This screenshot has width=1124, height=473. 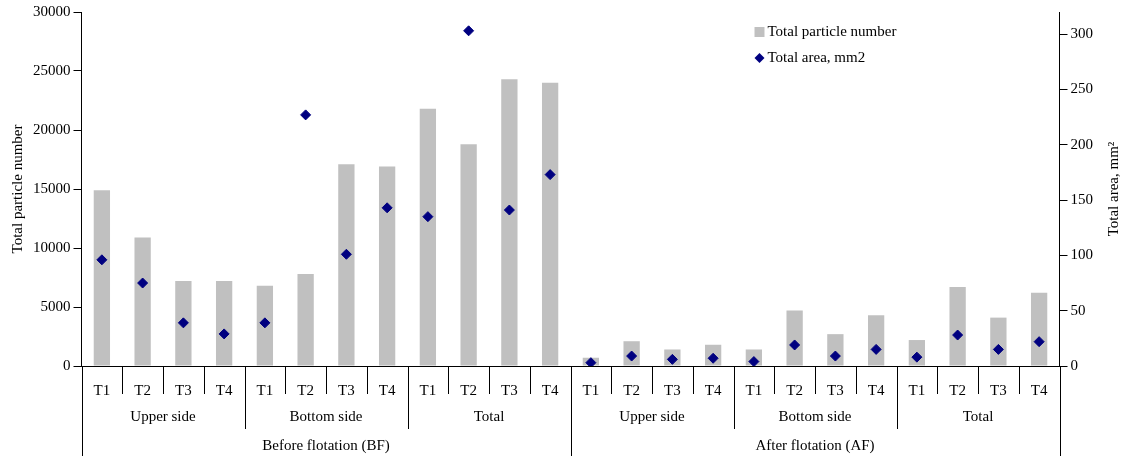 I want to click on y-tick-label: 25000, so click(x=52, y=69).